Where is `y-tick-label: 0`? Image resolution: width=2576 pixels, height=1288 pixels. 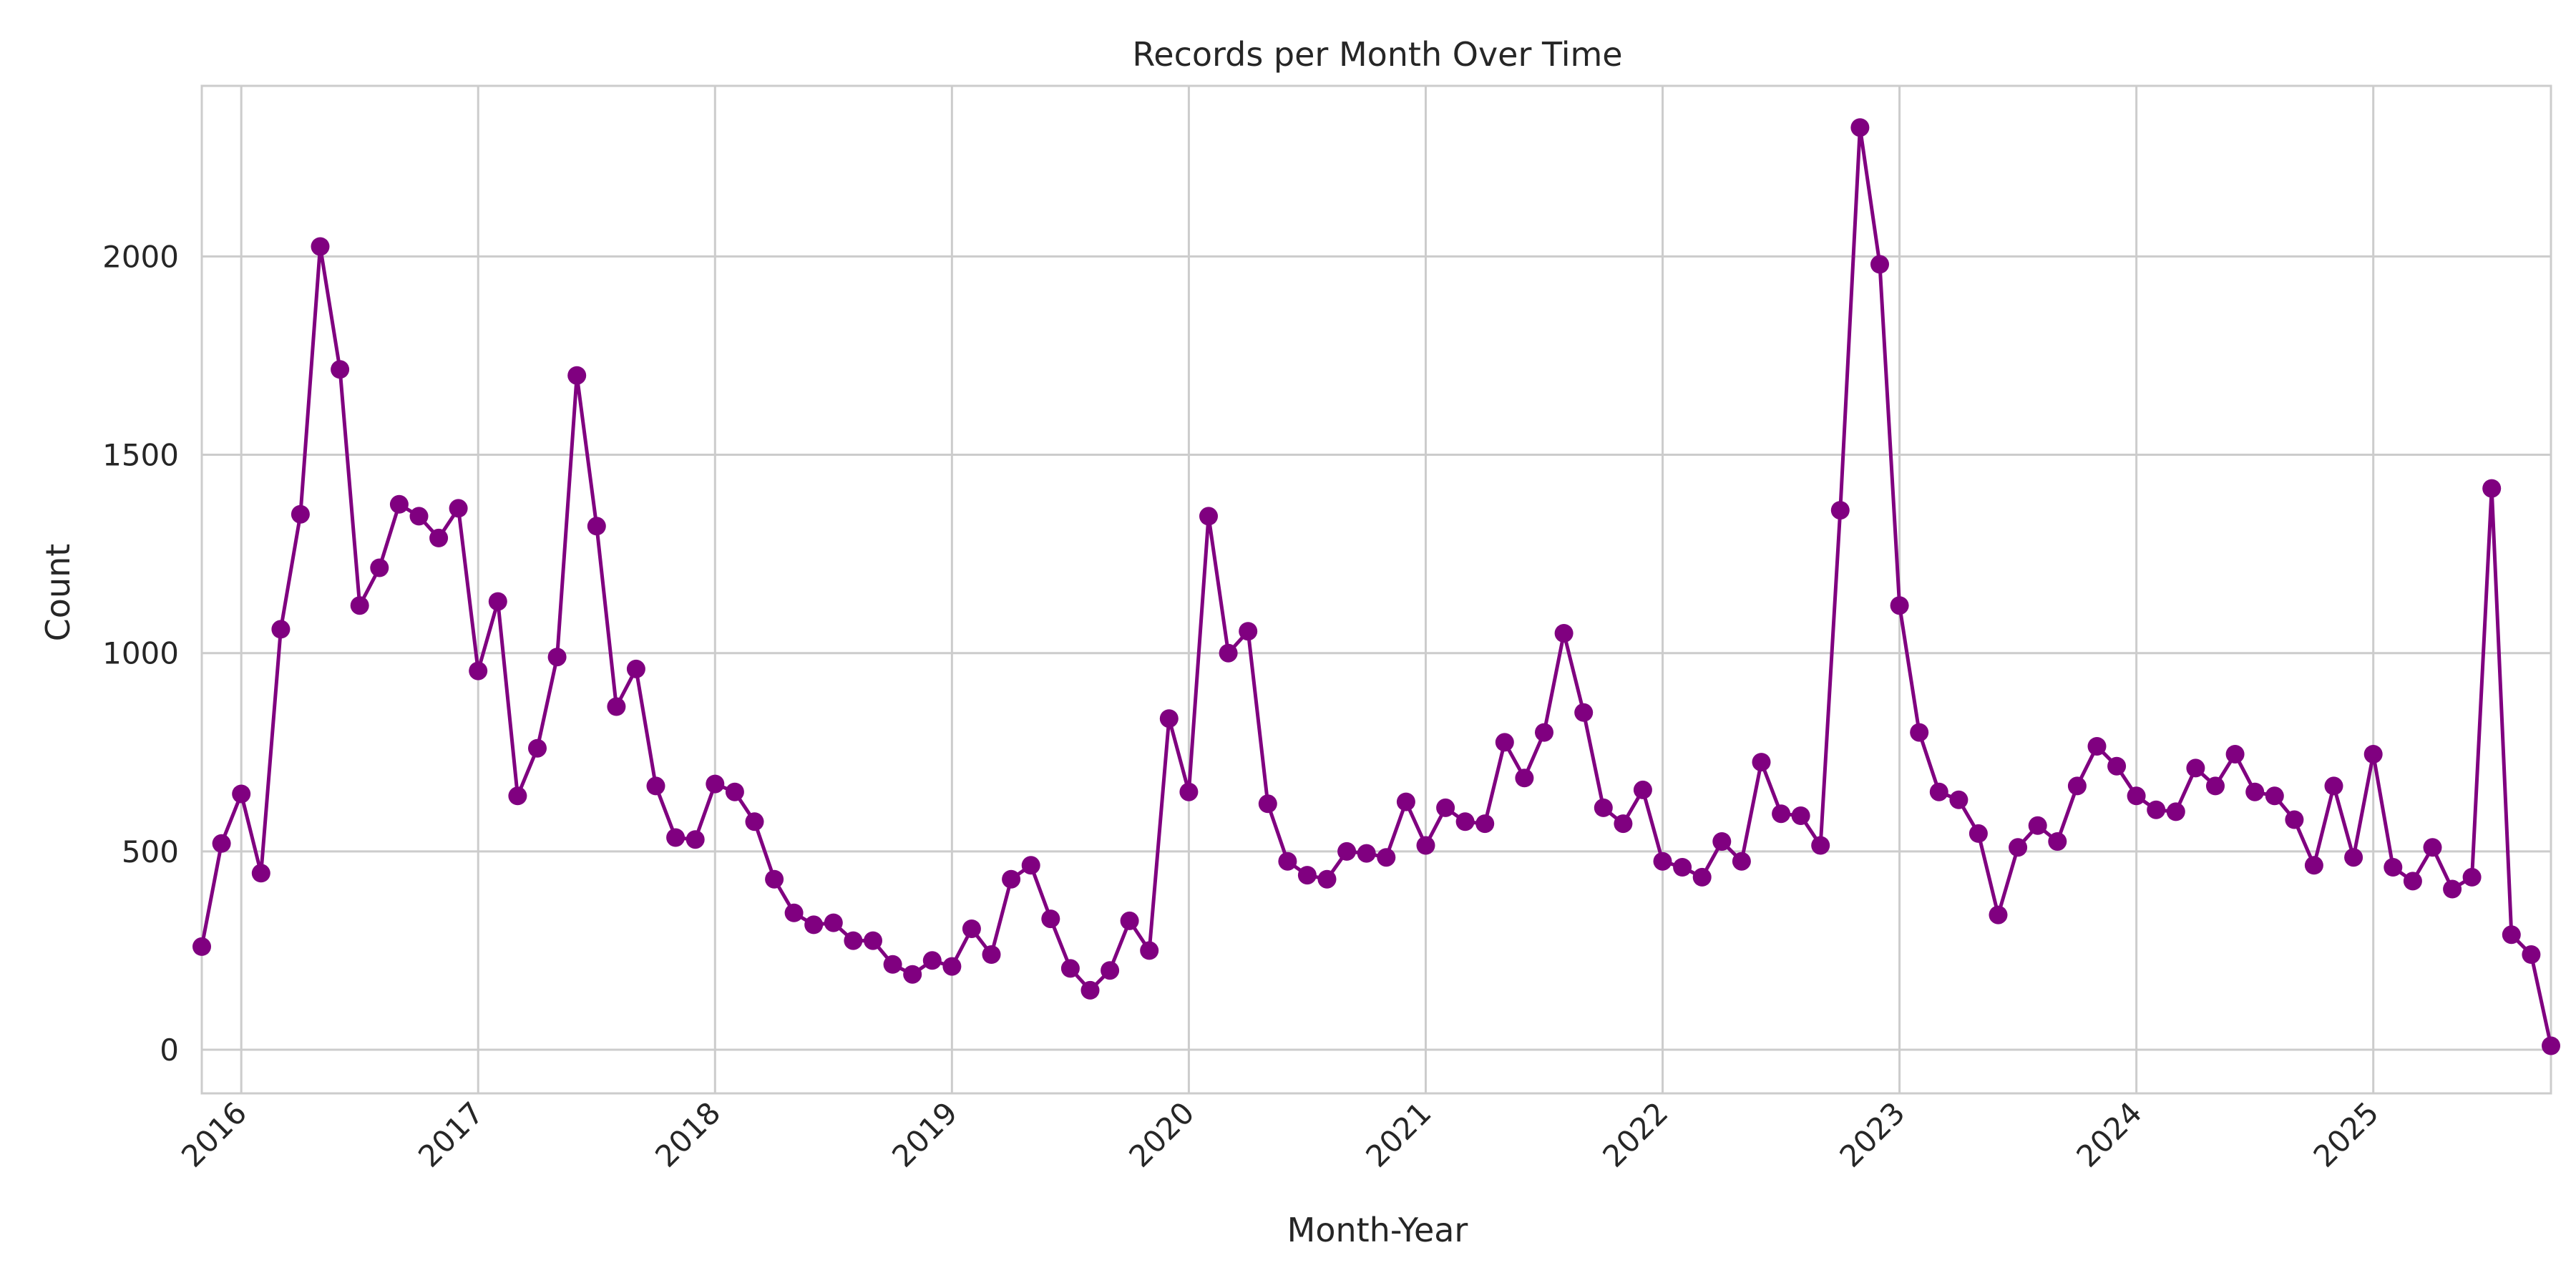
y-tick-label: 0 is located at coordinates (169, 1050).